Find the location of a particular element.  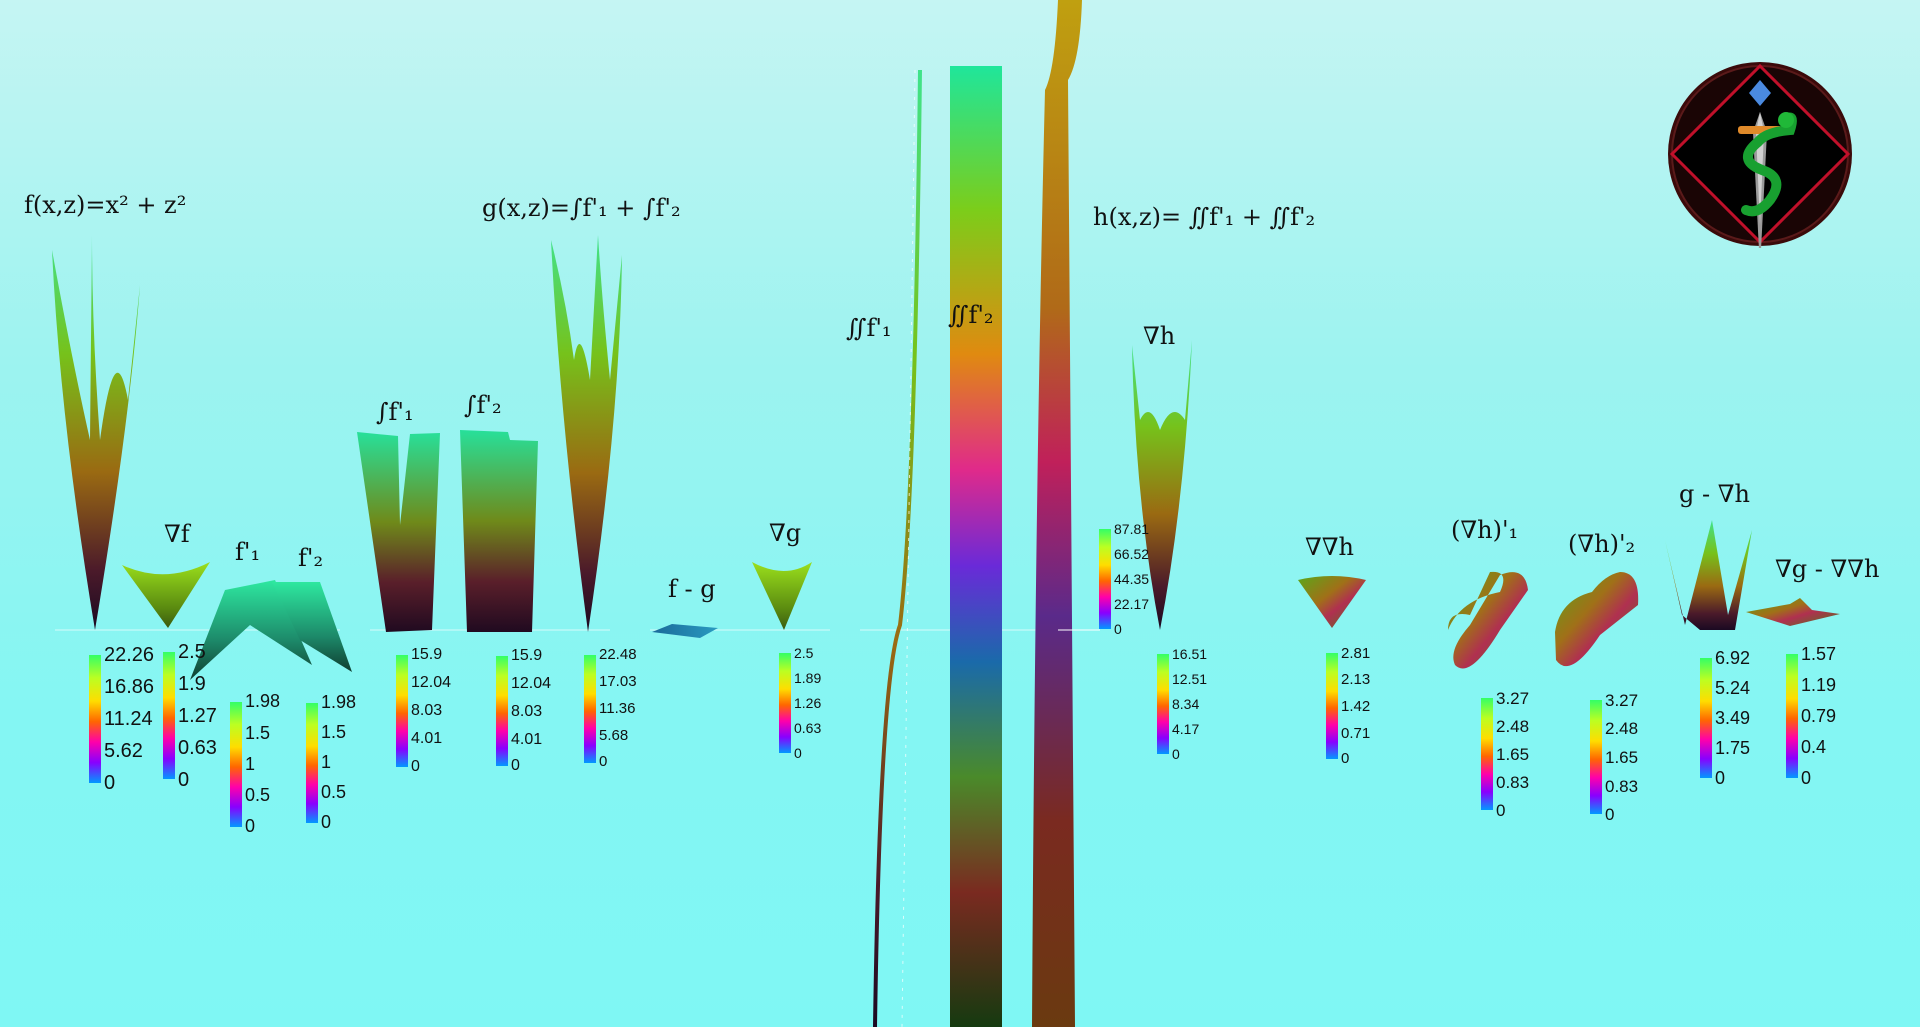

label-grad-f: ∇f is located at coordinates (177, 534).